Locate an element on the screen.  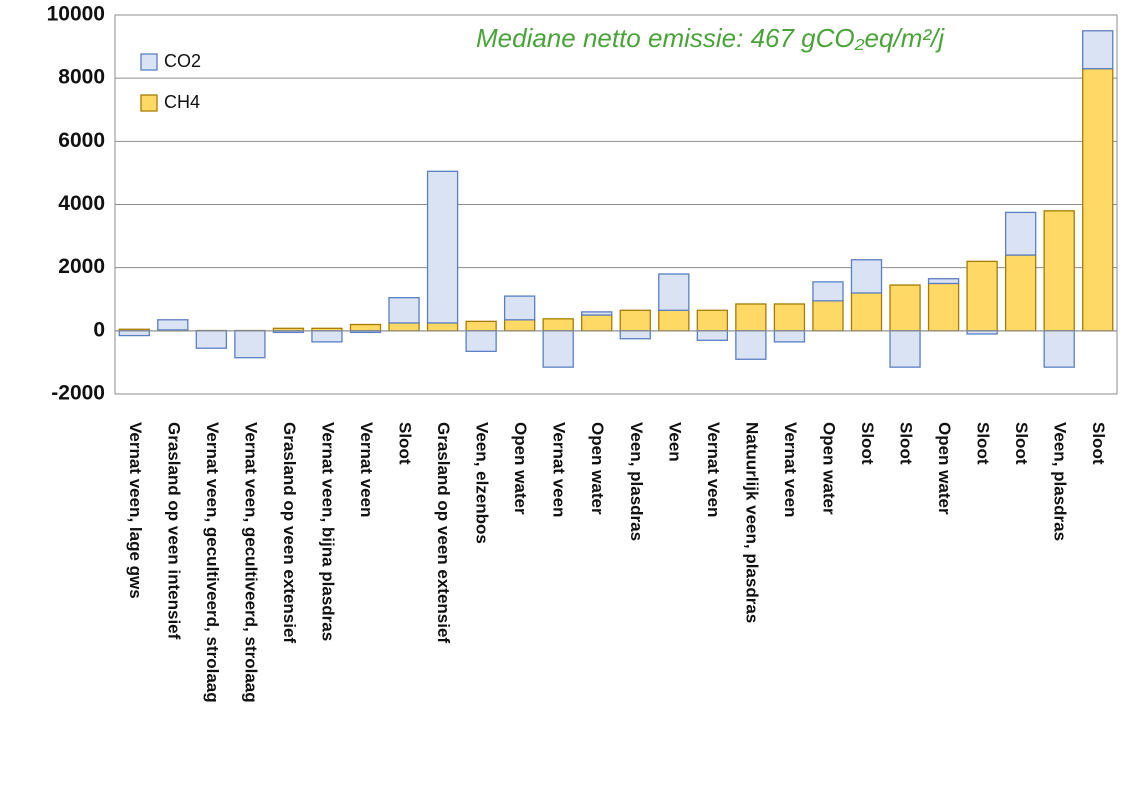
x-tick-label: Grasland op veen intensief is located at coordinates (173, 531).